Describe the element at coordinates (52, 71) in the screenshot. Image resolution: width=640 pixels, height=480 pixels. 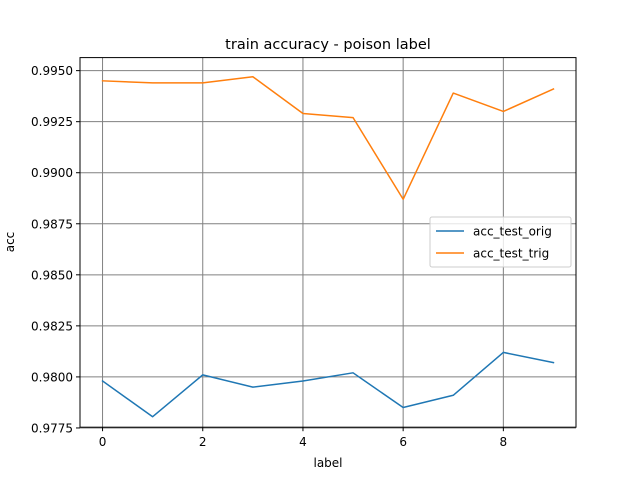
I see `y-tick-label: 0.9950` at that location.